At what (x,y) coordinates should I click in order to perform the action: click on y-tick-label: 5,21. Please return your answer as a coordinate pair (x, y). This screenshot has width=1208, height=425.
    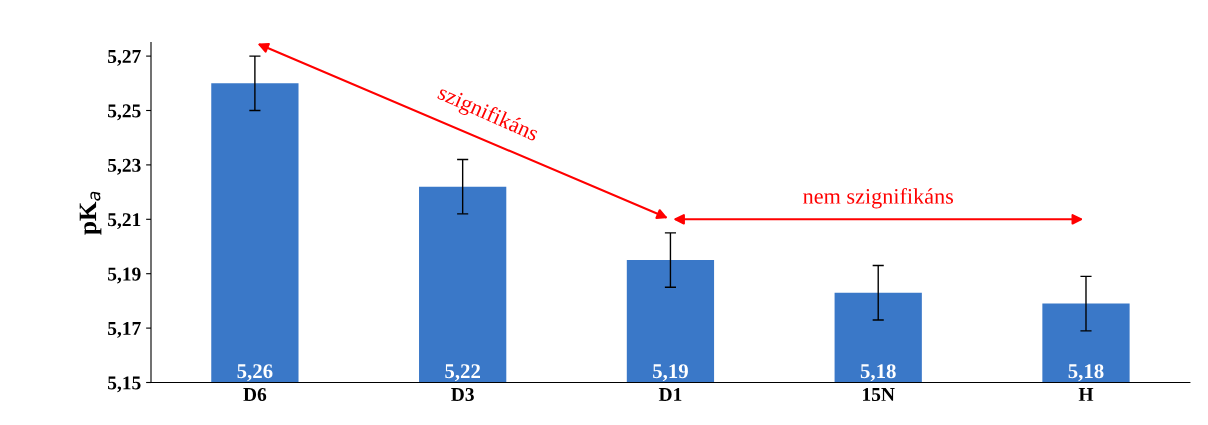
    Looking at the image, I should click on (124, 221).